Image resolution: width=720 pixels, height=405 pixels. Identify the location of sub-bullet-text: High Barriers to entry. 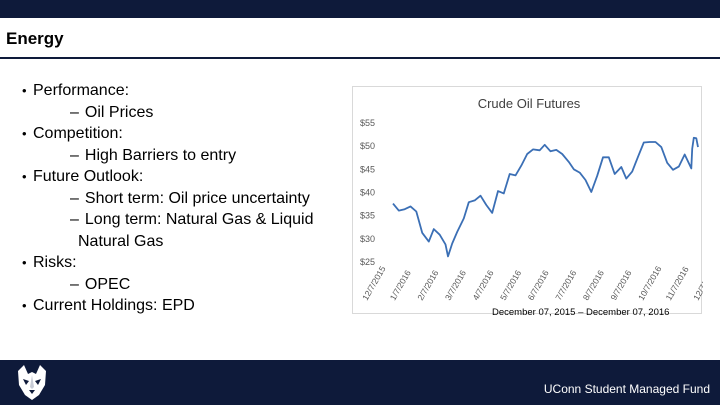
(160, 155).